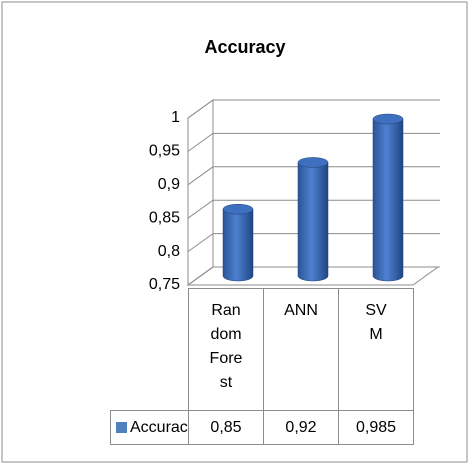 This screenshot has height=466, width=470. What do you see at coordinates (163, 427) in the screenshot?
I see `legend-label: Accuracy` at bounding box center [163, 427].